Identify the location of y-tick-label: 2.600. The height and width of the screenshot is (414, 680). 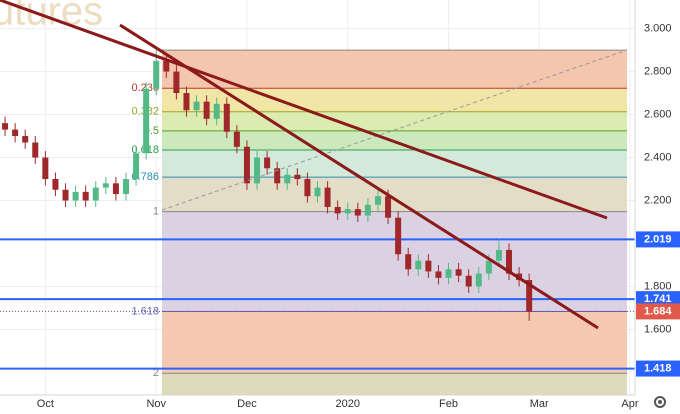
(658, 114).